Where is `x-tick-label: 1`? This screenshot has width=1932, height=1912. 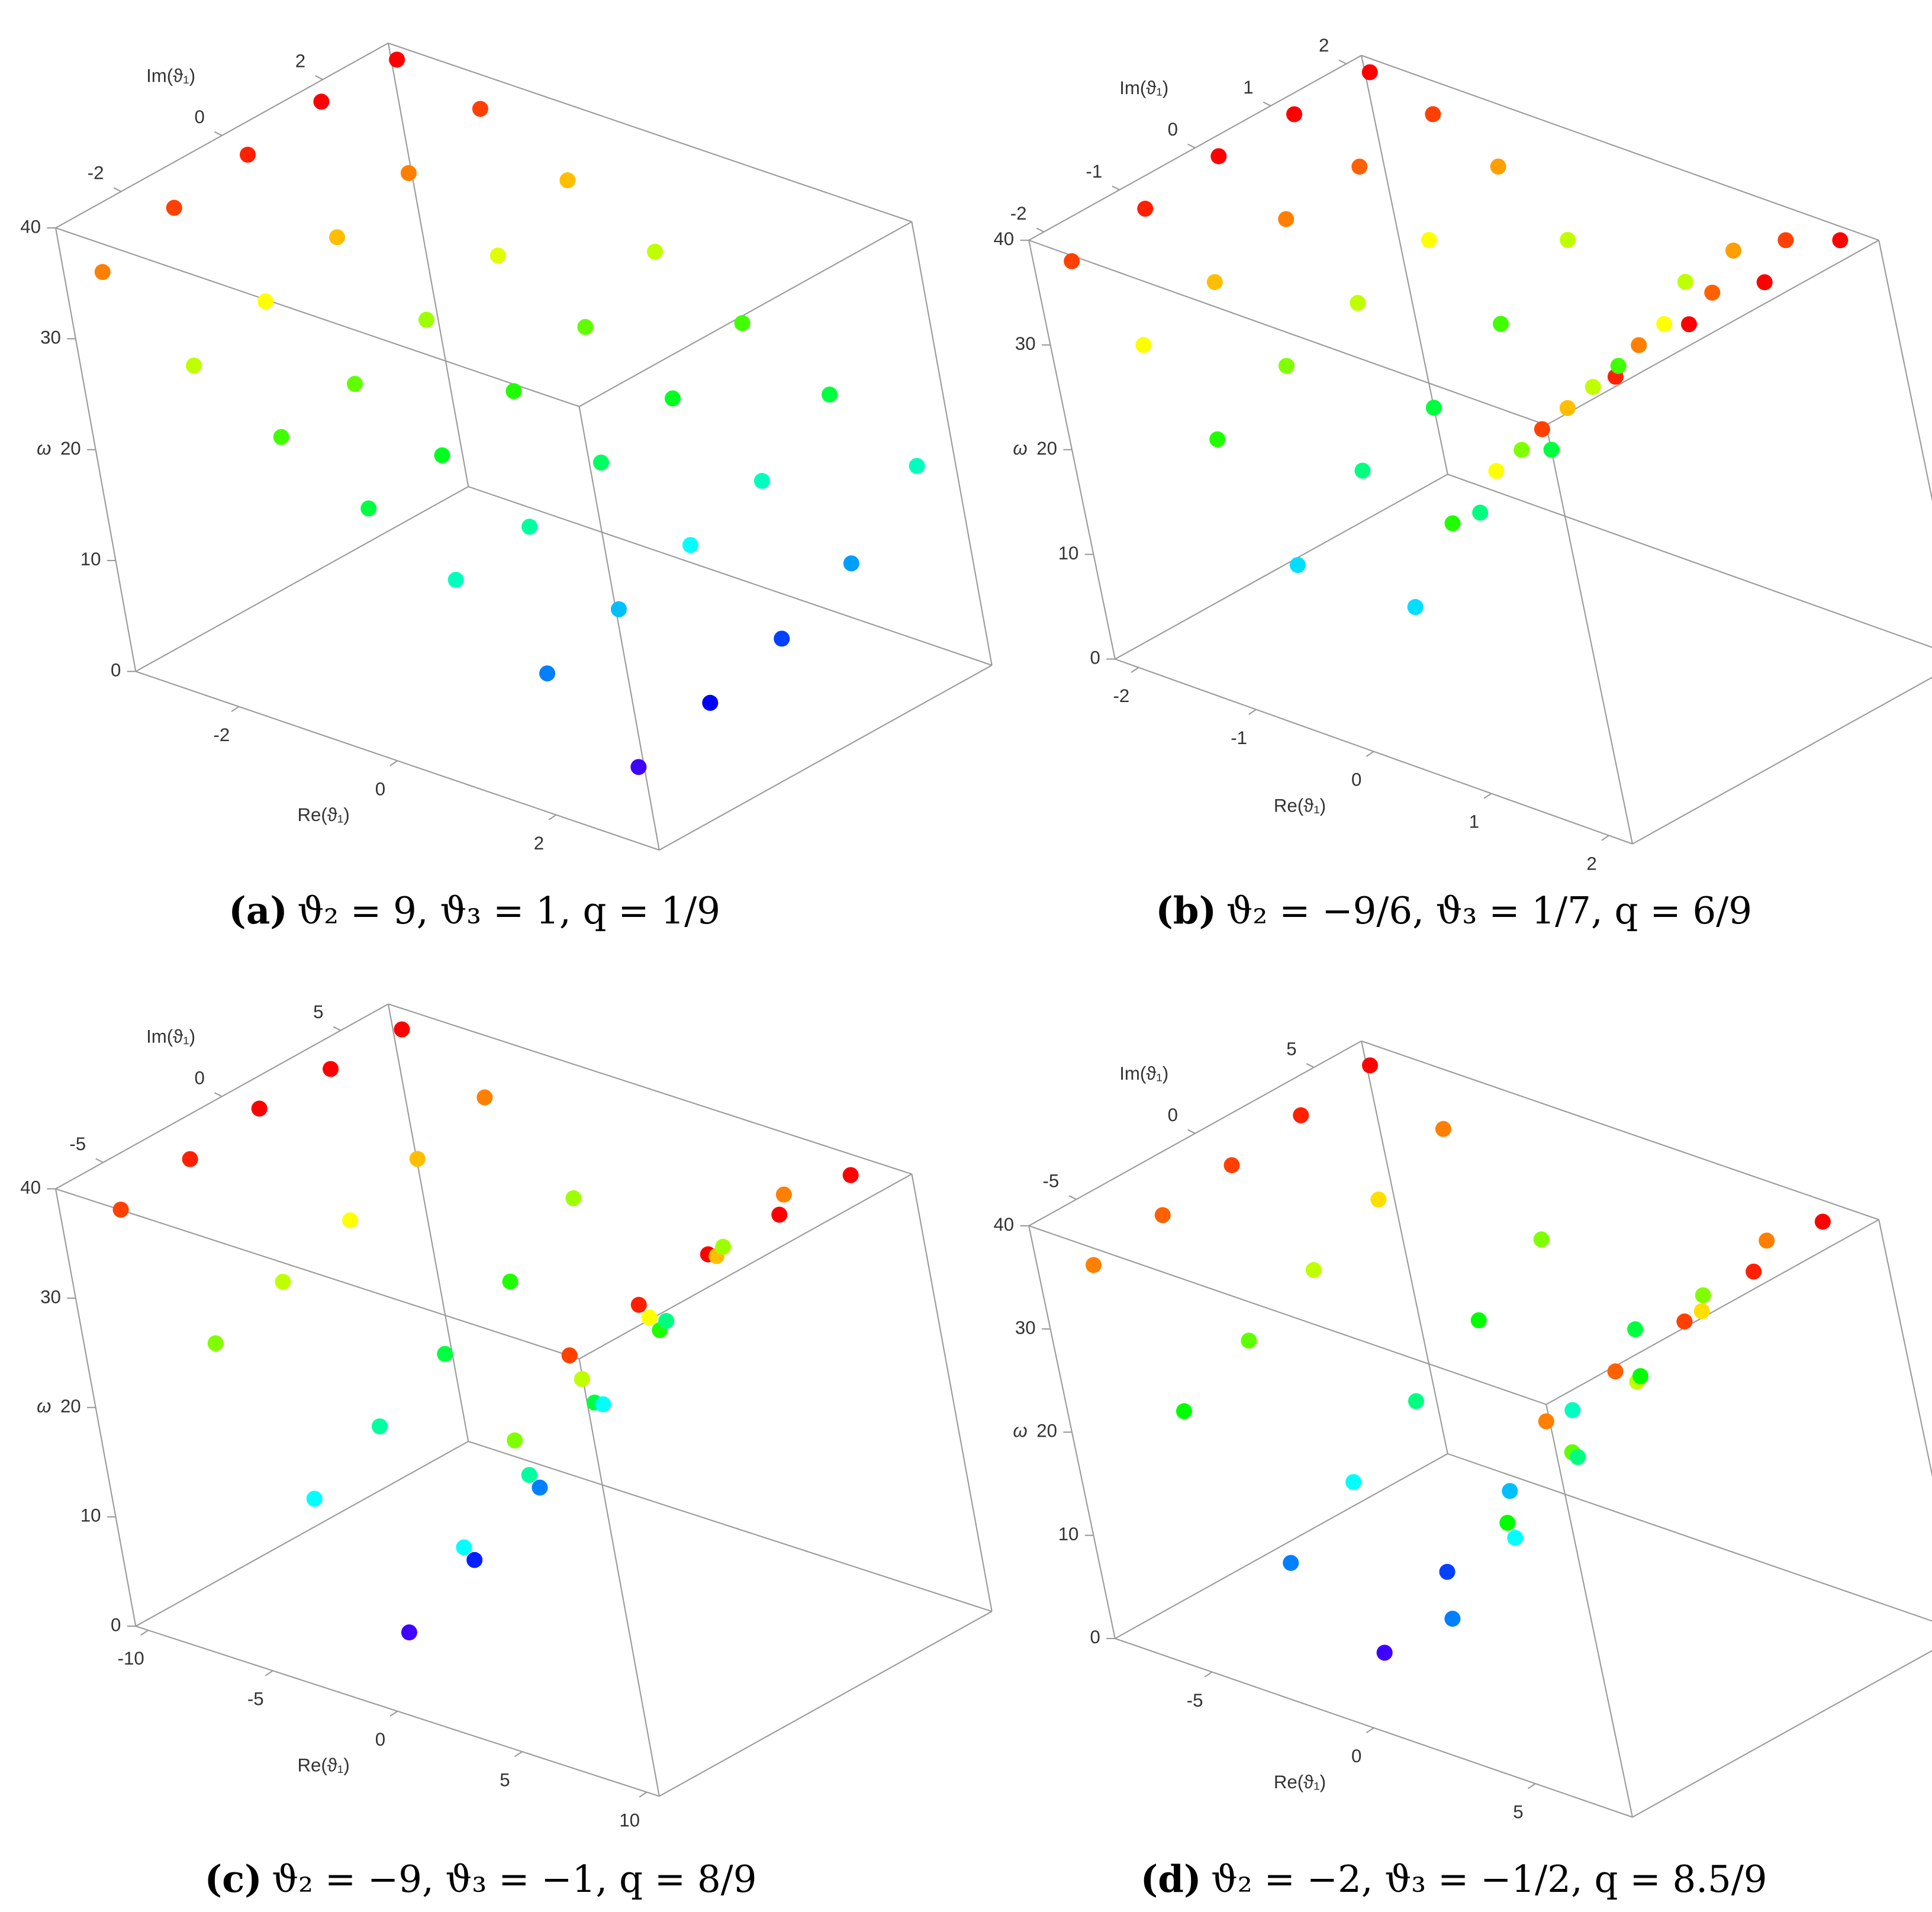
x-tick-label: 1 is located at coordinates (1474, 822).